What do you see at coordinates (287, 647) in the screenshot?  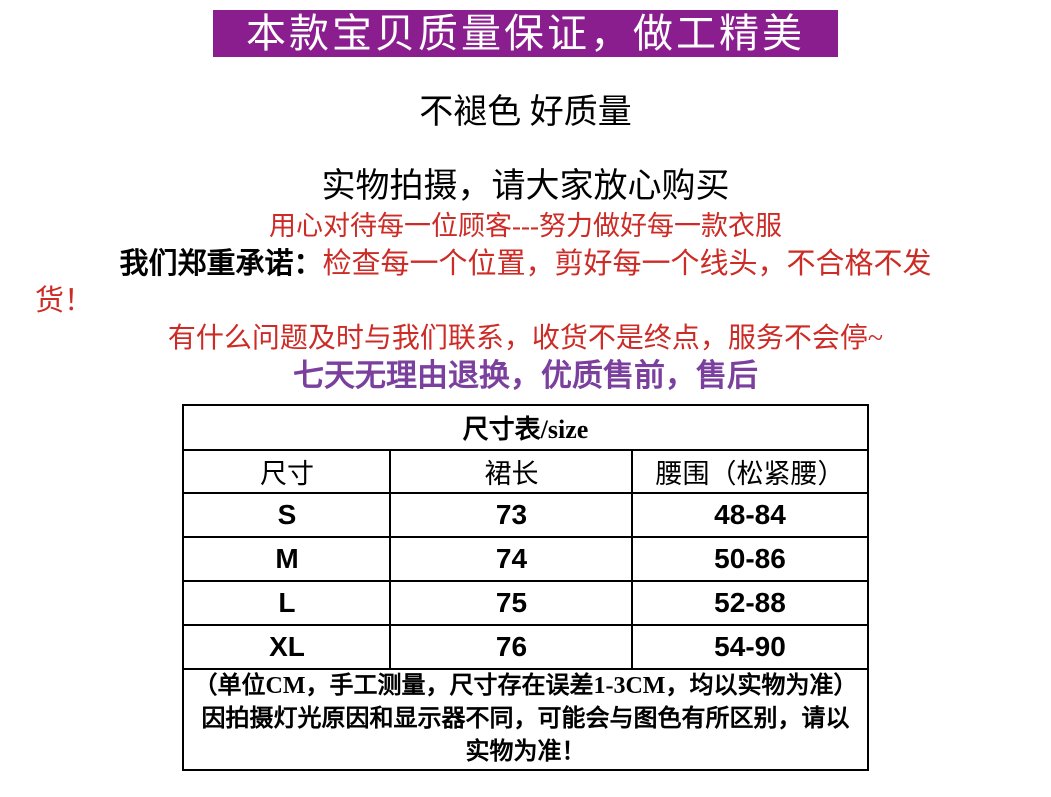 I see `cell-size: XL` at bounding box center [287, 647].